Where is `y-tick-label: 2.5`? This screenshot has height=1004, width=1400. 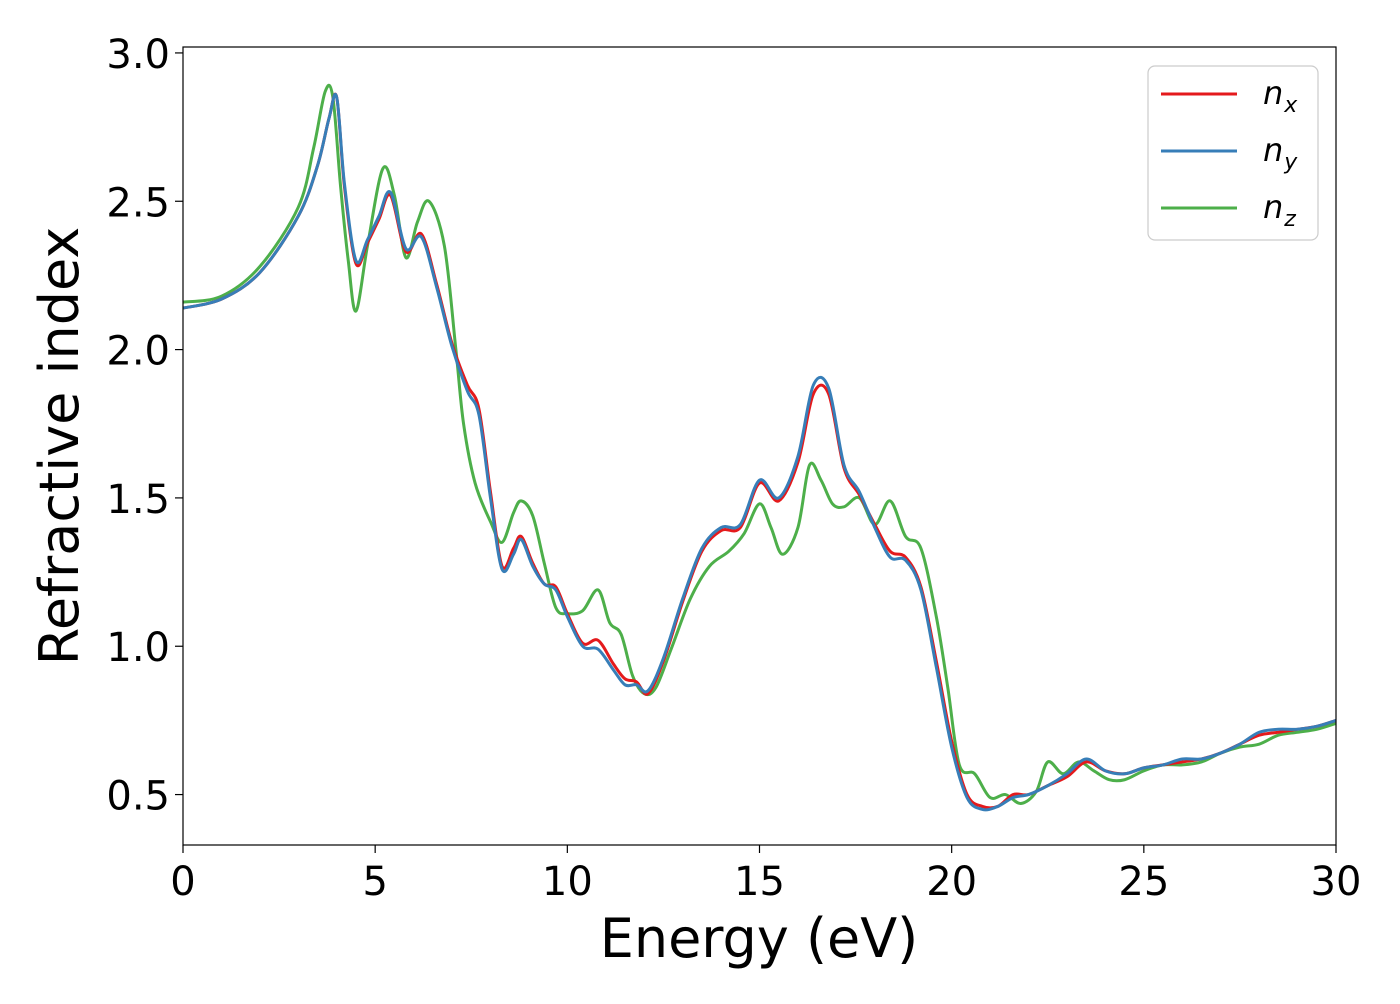
y-tick-label: 2.5 is located at coordinates (138, 203).